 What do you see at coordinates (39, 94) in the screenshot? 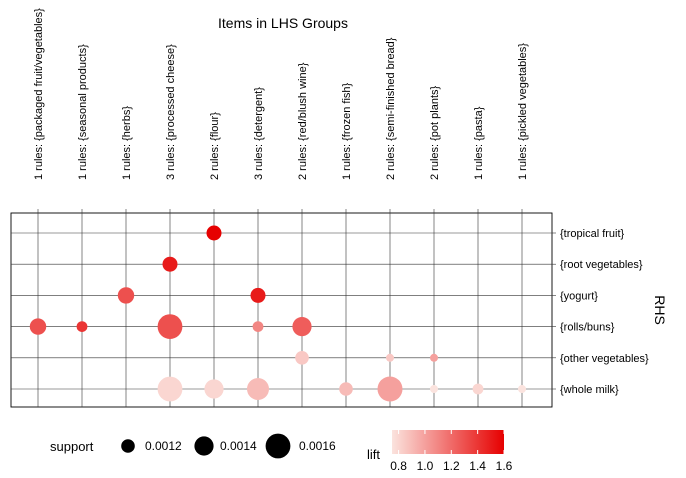
I see `column-label: 1 rules: {packaged fruit/vegetables}` at bounding box center [39, 94].